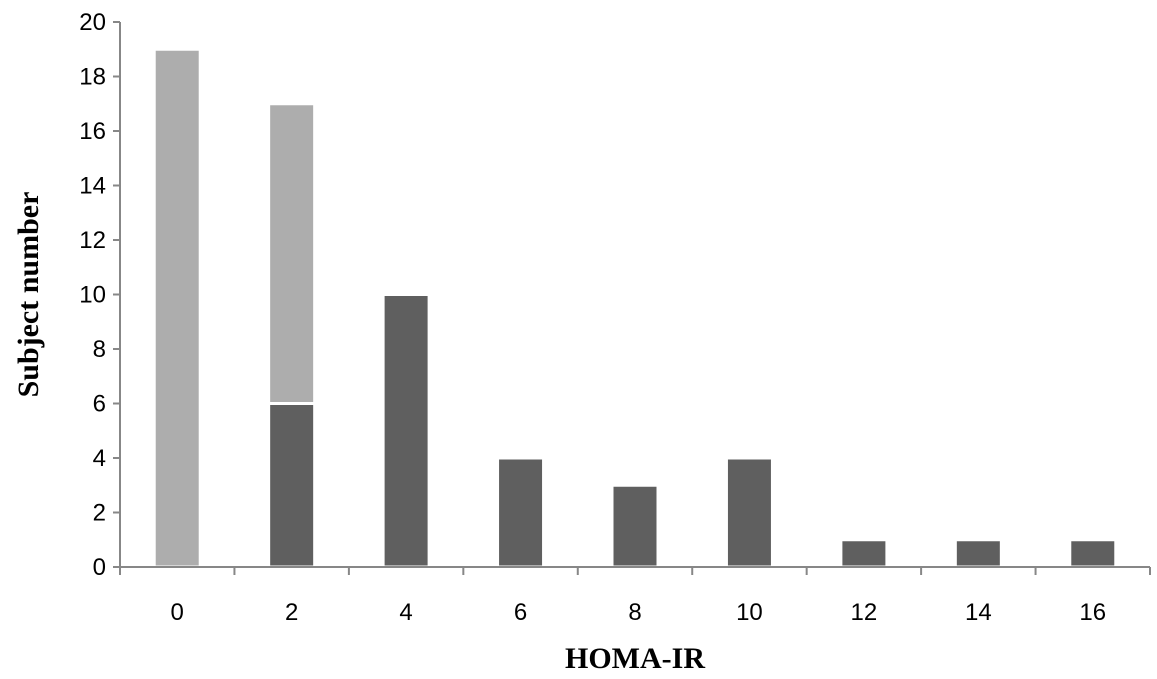 The width and height of the screenshot is (1157, 679). I want to click on x-tick-label: 8, so click(634, 612).